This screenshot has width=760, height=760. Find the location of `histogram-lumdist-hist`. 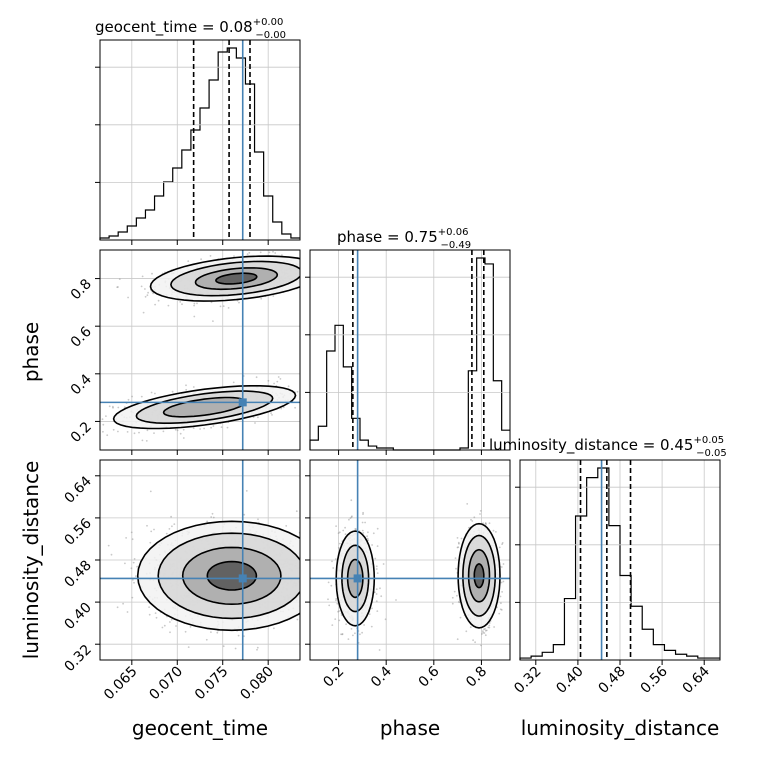

histogram-lumdist-hist is located at coordinates (619, 563).